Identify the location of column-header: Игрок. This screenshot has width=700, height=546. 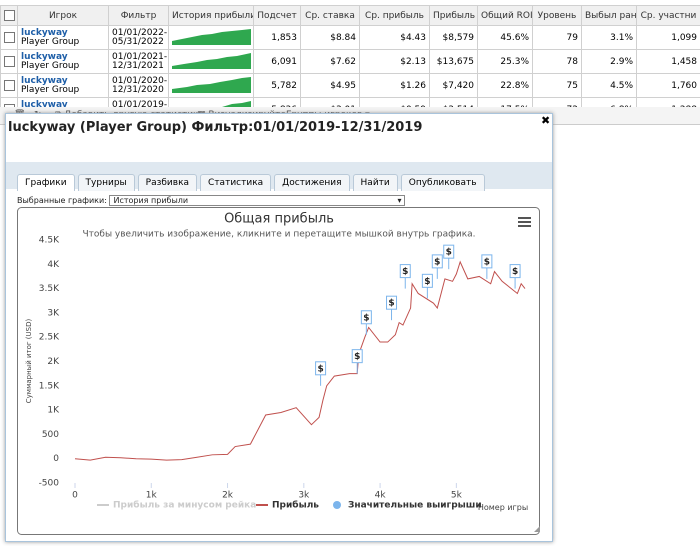
(63, 15).